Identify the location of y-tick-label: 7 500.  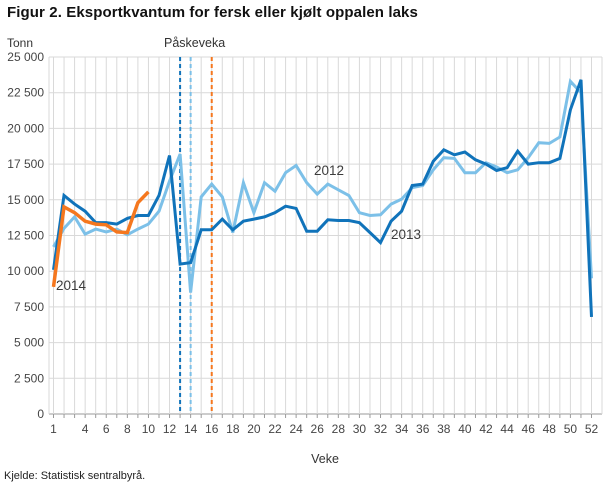
(29, 307).